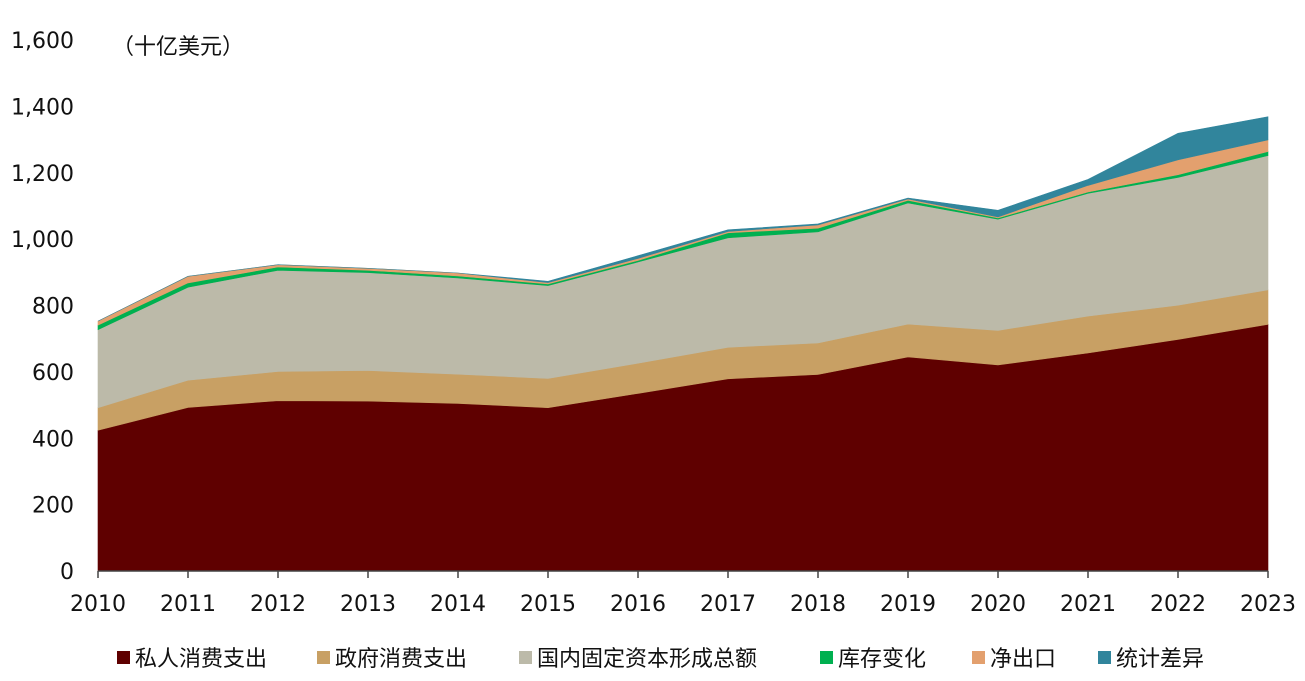  I want to click on legend-label: 政府消费支出, so click(401, 659).